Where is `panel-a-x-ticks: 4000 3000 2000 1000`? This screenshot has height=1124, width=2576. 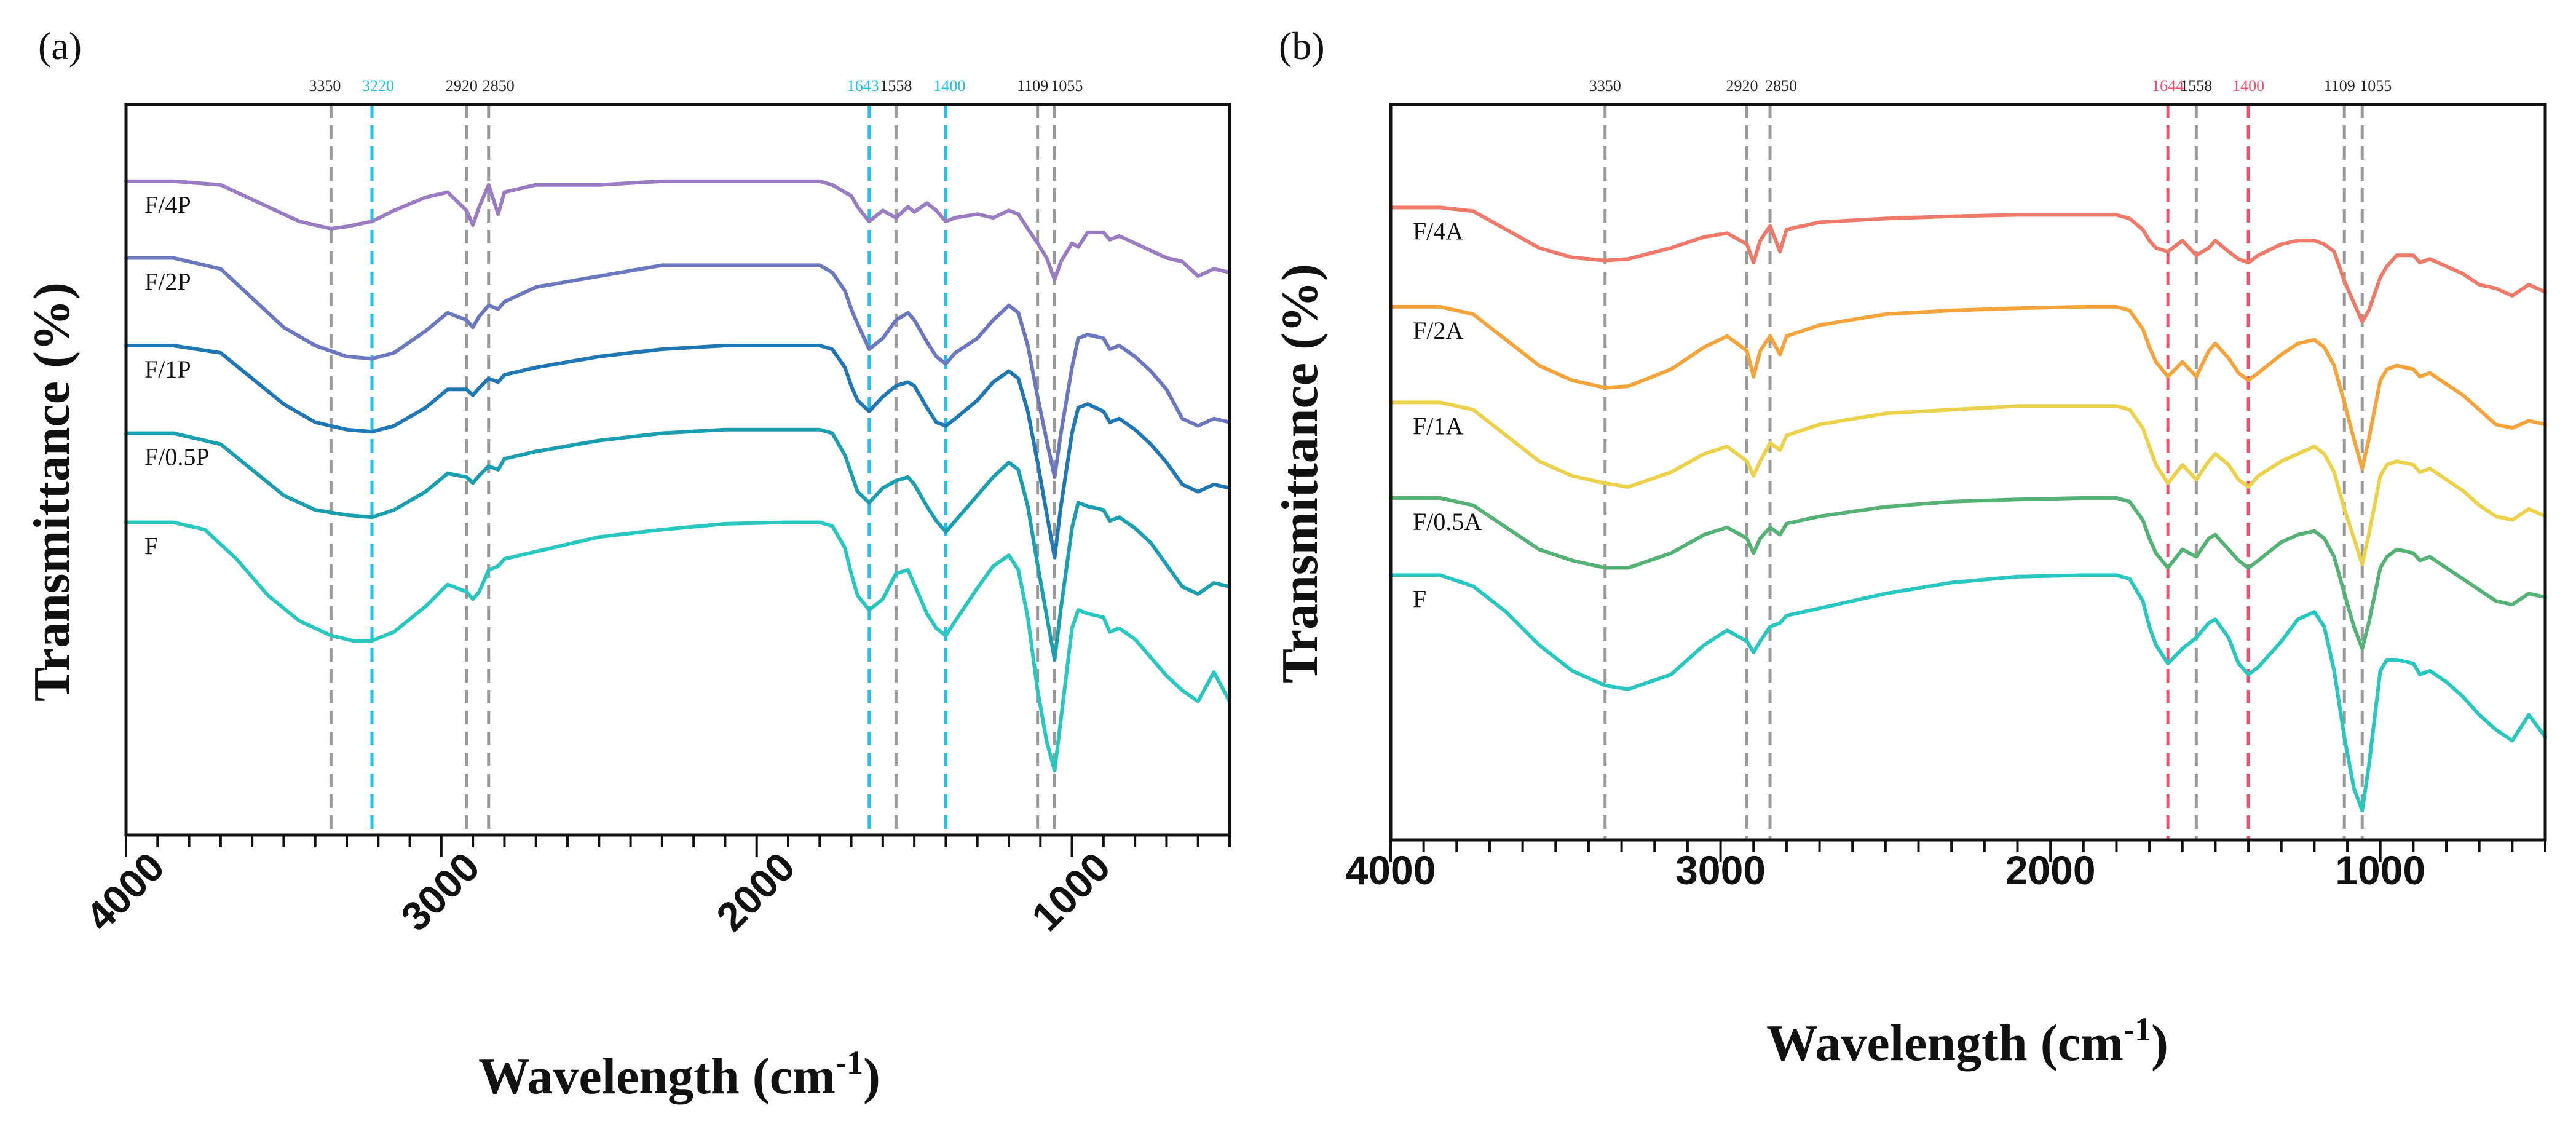 panel-a-x-ticks: 4000 3000 2000 1000 is located at coordinates (654, 887).